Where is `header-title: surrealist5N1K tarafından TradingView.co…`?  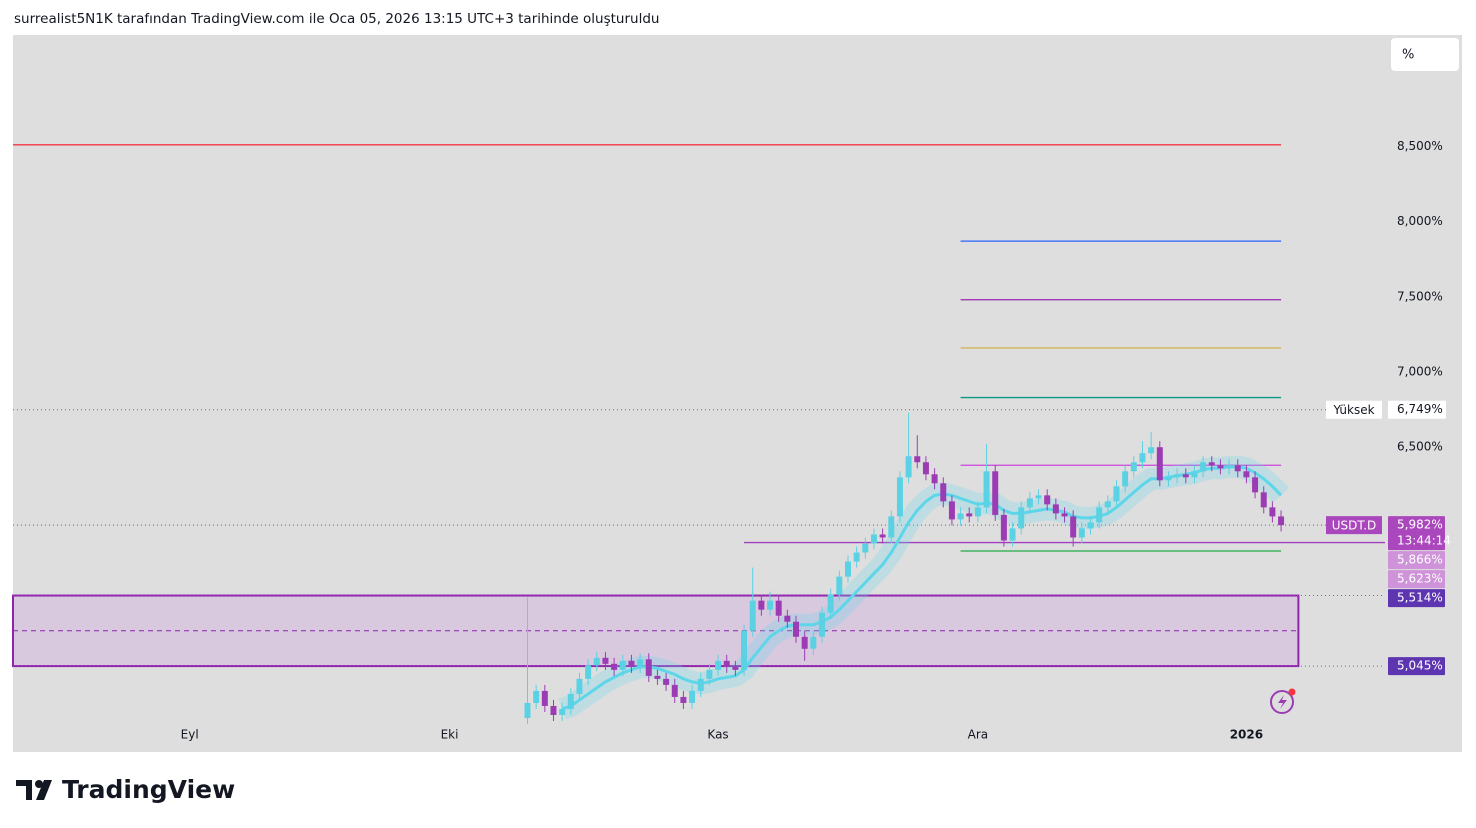
header-title: surrealist5N1K tarafından TradingView.co… is located at coordinates (336, 19).